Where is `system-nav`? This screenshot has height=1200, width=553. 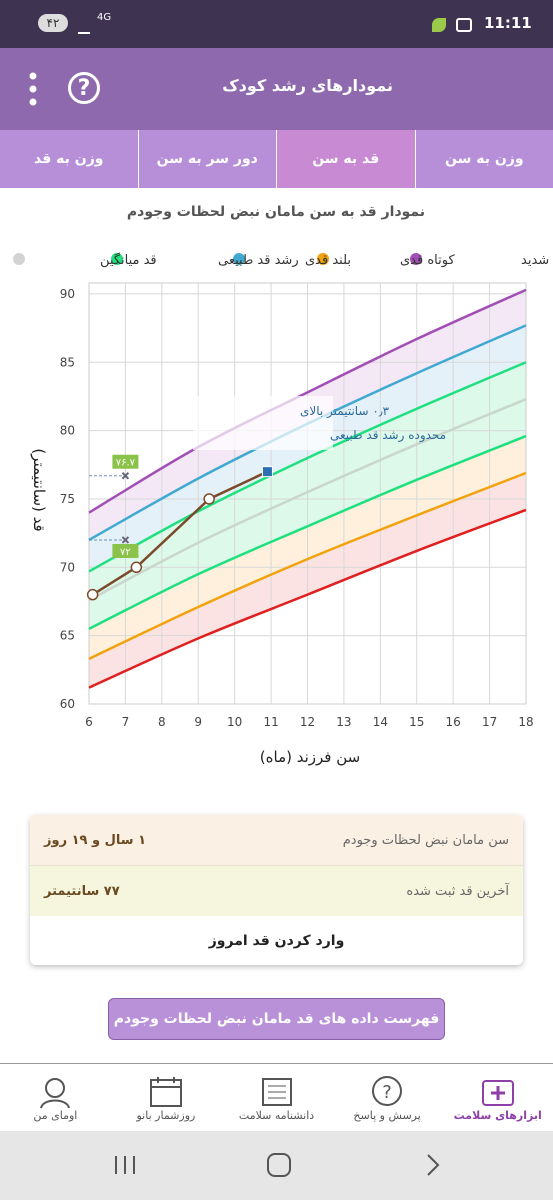
system-nav is located at coordinates (276, 1165).